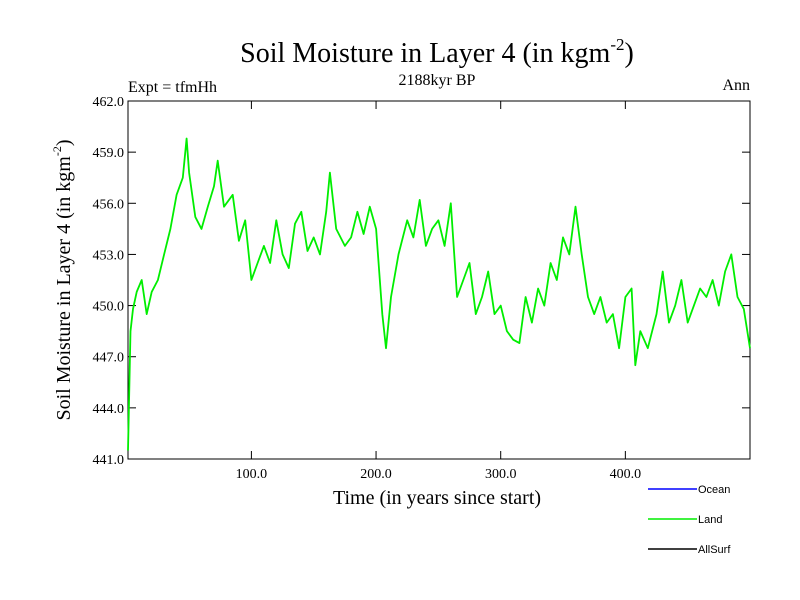 The width and height of the screenshot is (800, 600). What do you see at coordinates (109, 153) in the screenshot?
I see `y-tick-label: 459.0` at bounding box center [109, 153].